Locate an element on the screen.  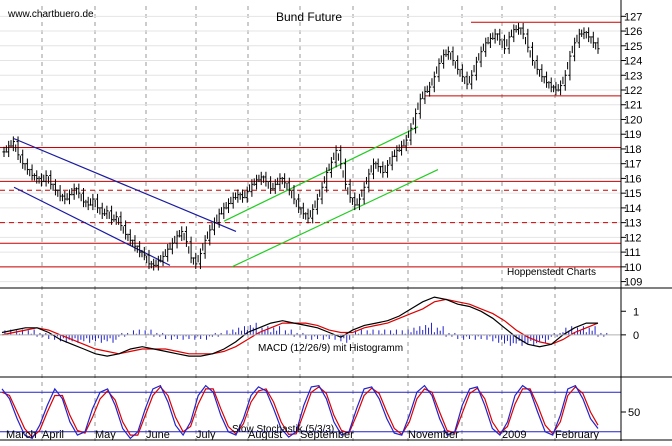
price-tick-label: 125 is located at coordinates (633, 47).